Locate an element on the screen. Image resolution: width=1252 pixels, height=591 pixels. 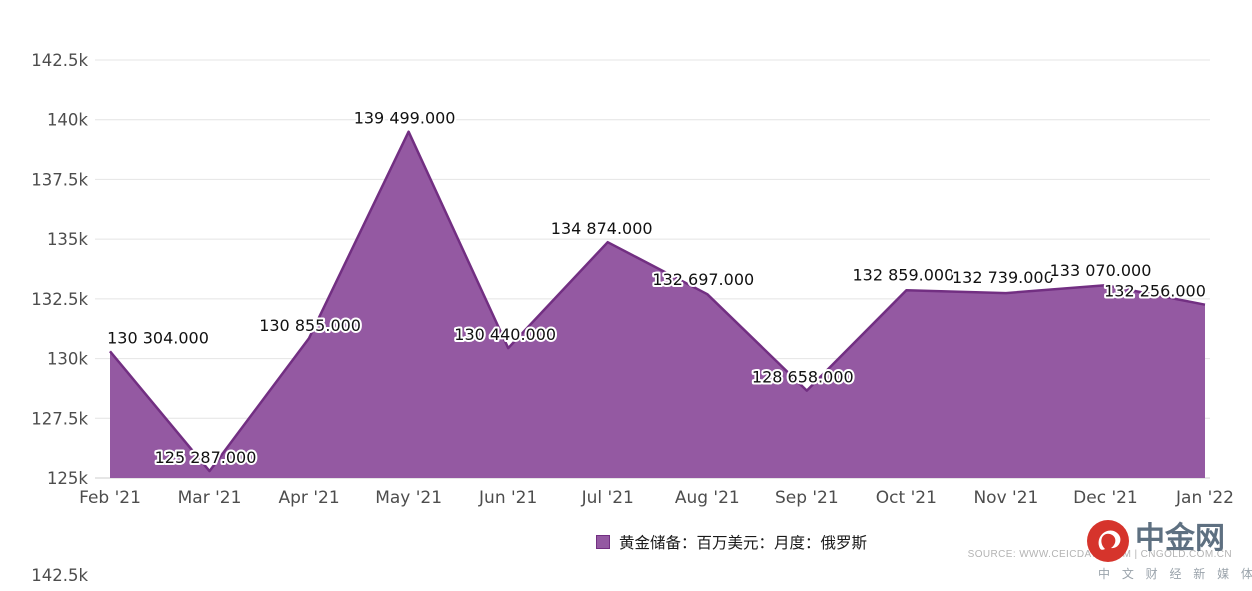
y-tick-label: 137.5k is located at coordinates (59, 179).